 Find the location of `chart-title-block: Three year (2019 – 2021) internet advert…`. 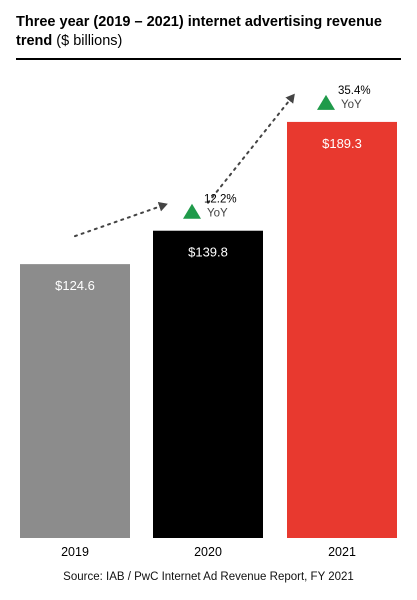

chart-title-block: Three year (2019 – 2021) internet advert… is located at coordinates (211, 32).